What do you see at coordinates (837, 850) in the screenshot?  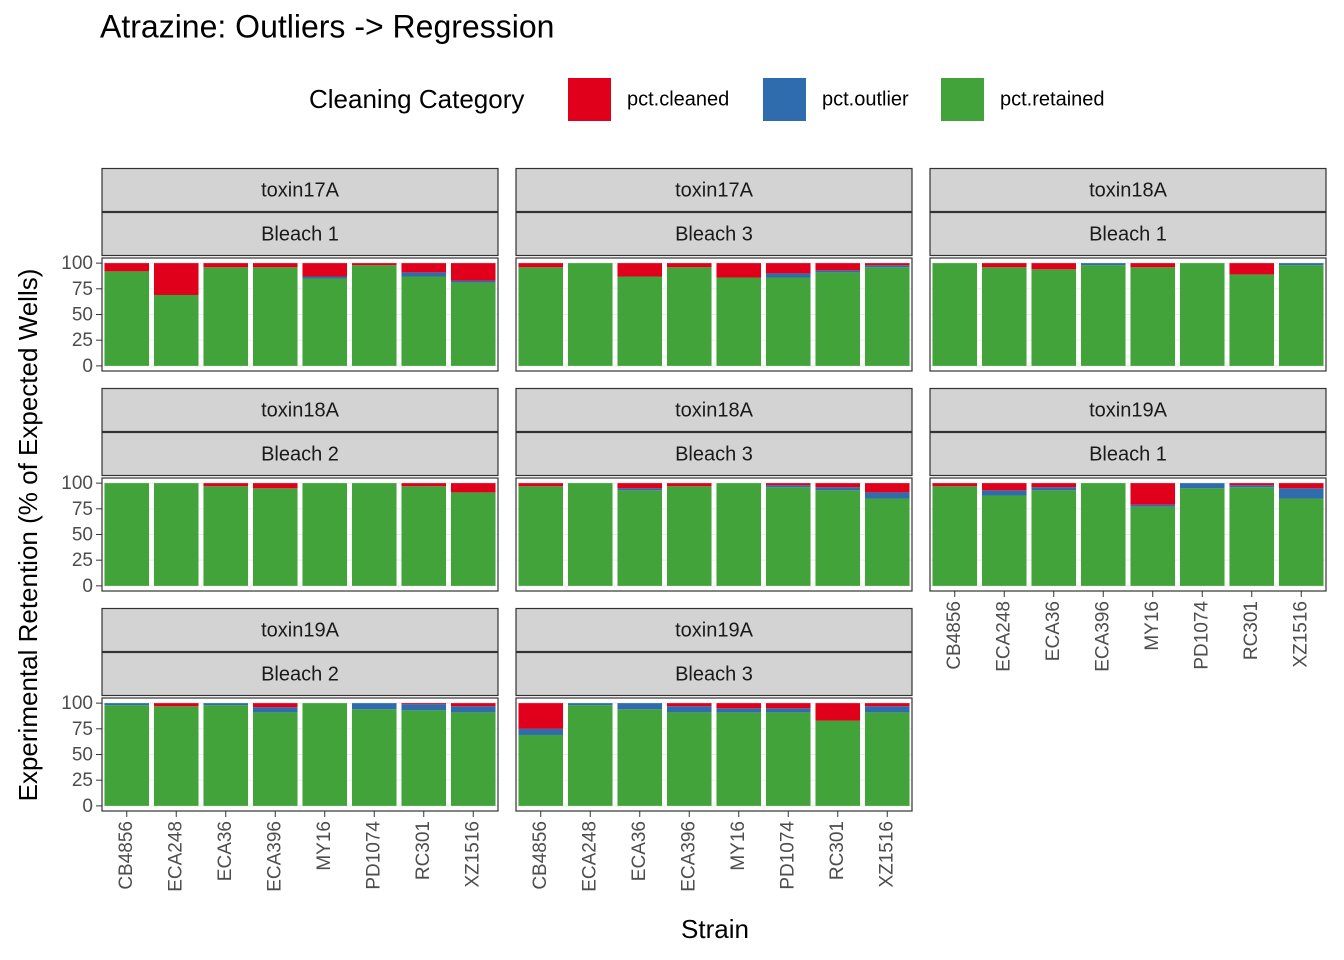 I see `x-tick-label: RC301` at bounding box center [837, 850].